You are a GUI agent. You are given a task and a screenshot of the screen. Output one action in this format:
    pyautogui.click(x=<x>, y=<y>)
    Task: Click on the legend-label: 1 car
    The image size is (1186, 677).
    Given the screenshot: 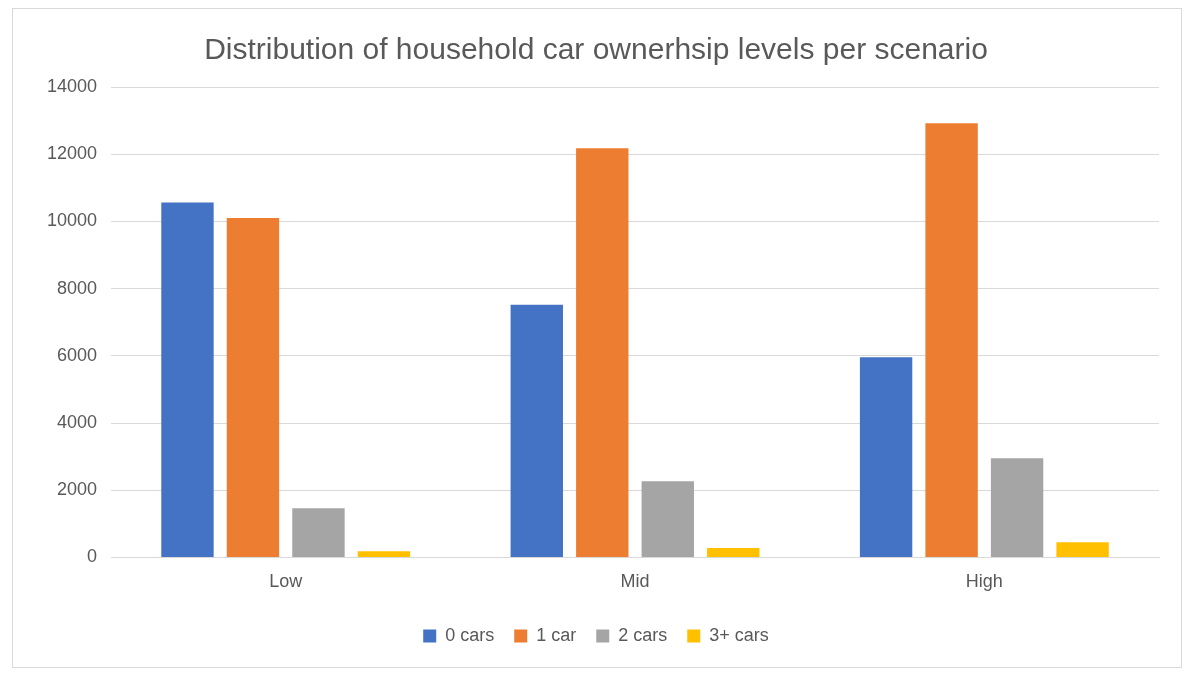 What is the action you would take?
    pyautogui.click(x=556, y=634)
    